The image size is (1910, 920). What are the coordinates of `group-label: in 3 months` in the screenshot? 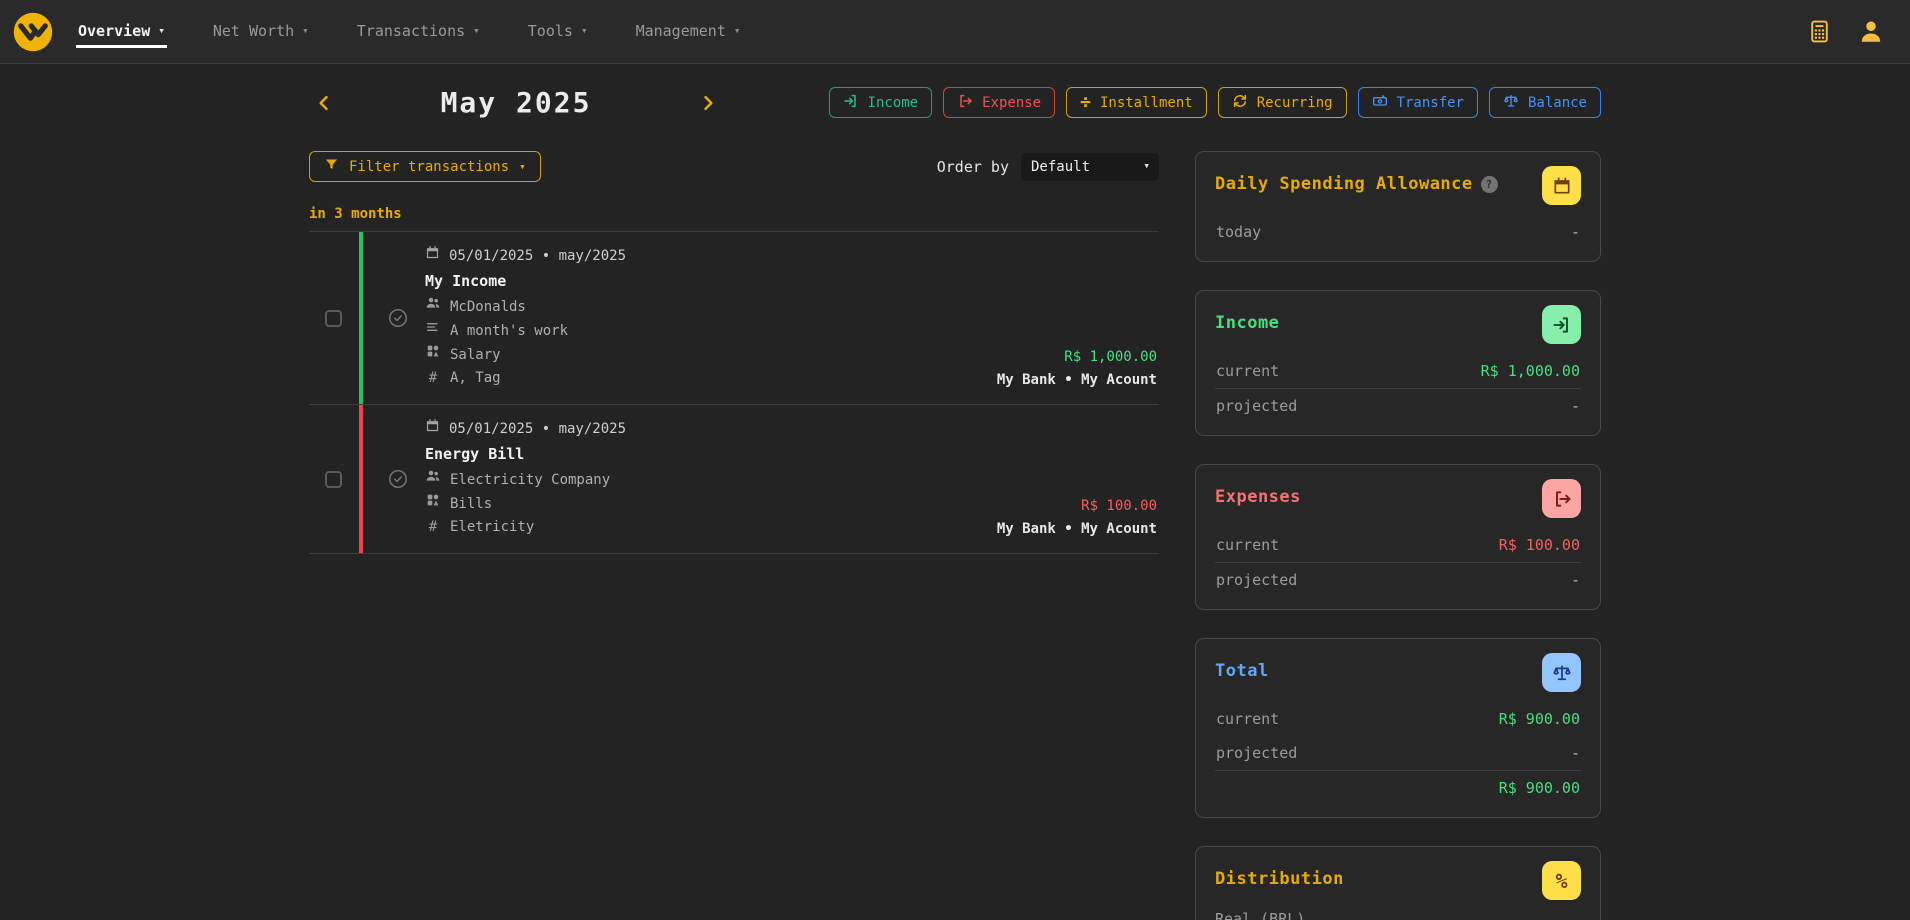 It's located at (734, 219).